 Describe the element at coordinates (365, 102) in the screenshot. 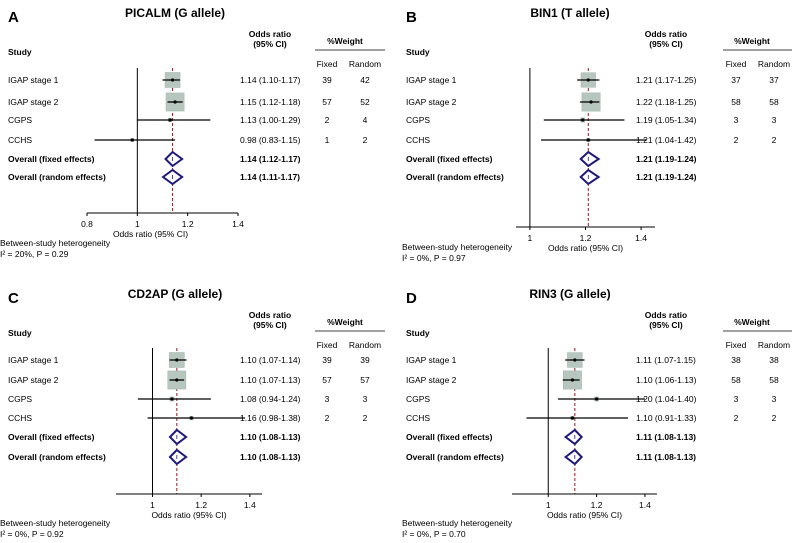

I see `random-weight: 52` at that location.